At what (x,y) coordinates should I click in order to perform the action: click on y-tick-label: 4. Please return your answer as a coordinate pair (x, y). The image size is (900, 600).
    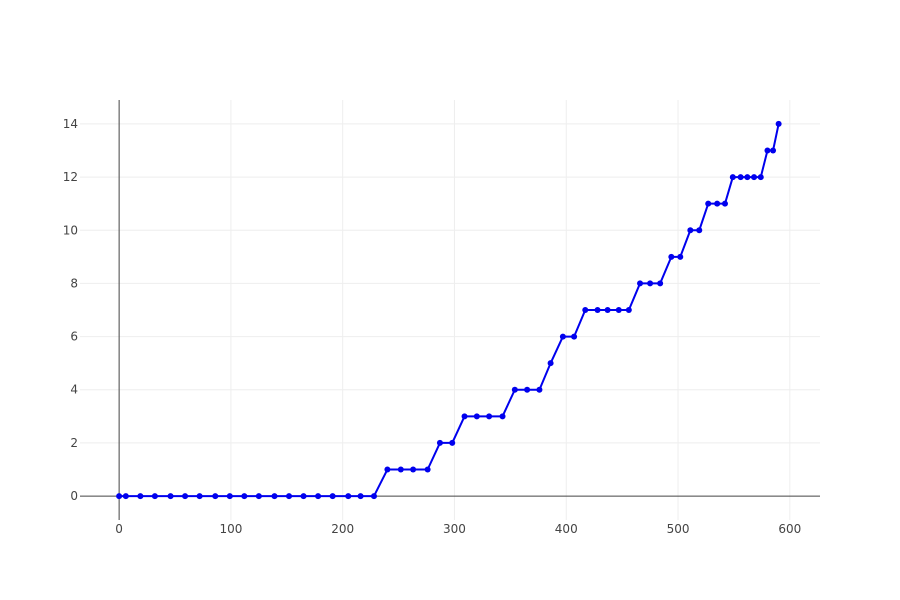
    Looking at the image, I should click on (74, 390).